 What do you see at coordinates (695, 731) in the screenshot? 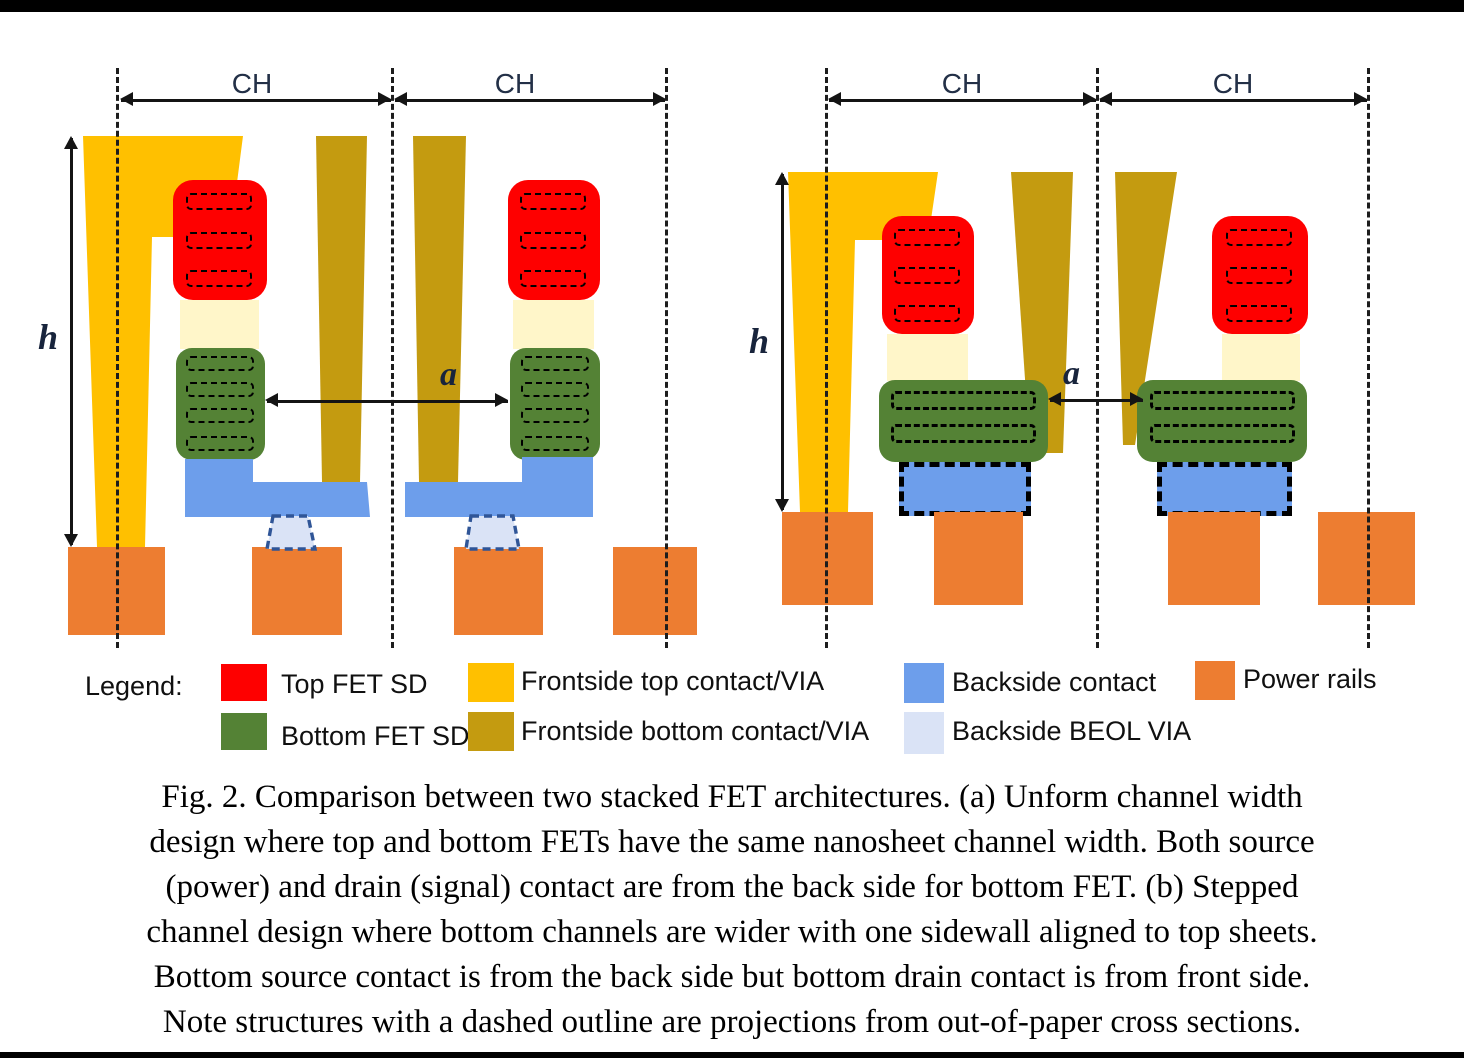
I see `legend-label-frontside-bottom: Frontside bottom contact/VIA` at bounding box center [695, 731].